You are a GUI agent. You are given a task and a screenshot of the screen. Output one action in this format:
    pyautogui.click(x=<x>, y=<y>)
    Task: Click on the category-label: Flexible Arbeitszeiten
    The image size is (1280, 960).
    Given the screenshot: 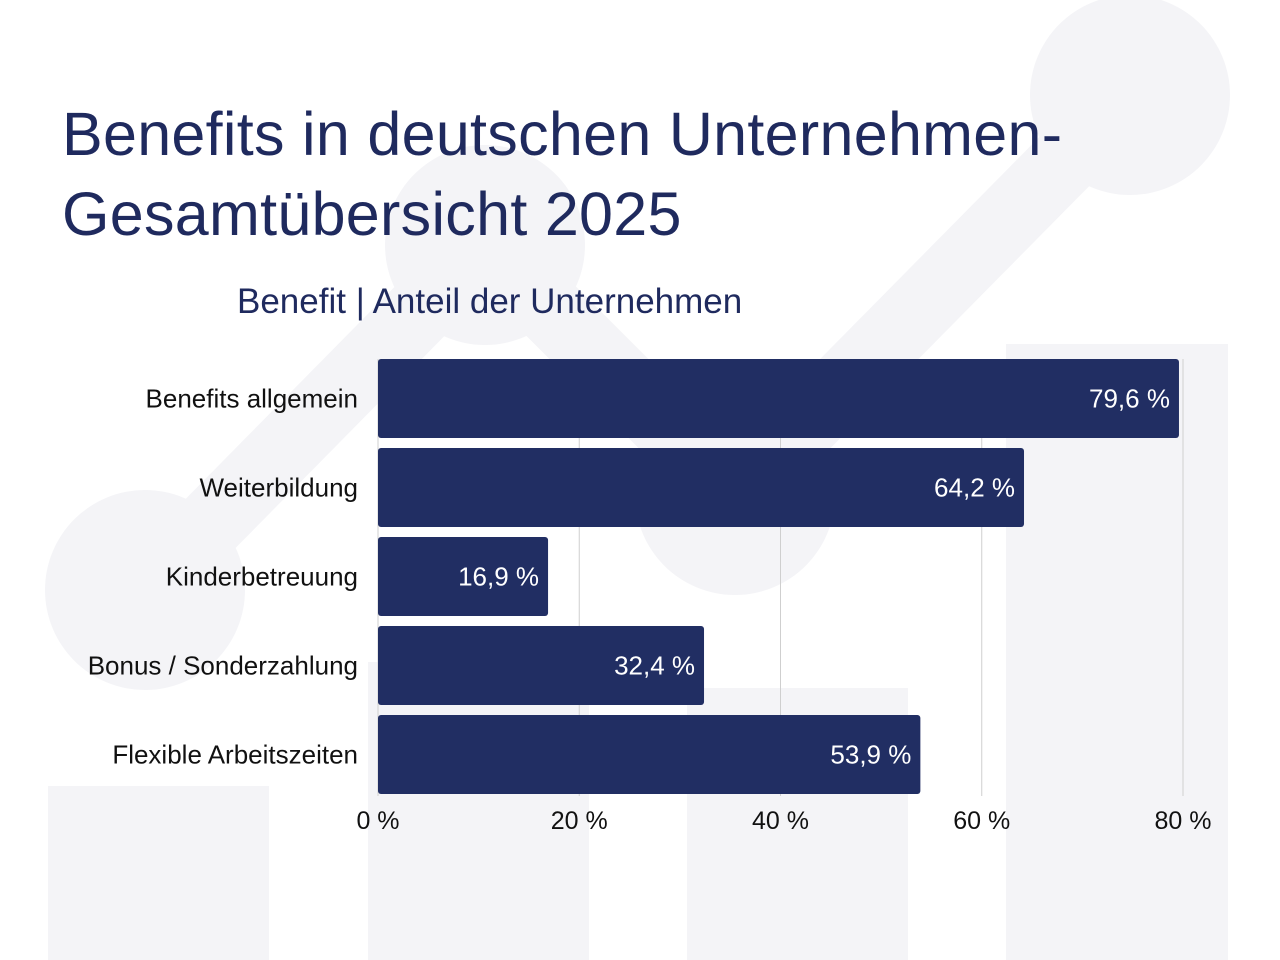 What is the action you would take?
    pyautogui.click(x=235, y=755)
    